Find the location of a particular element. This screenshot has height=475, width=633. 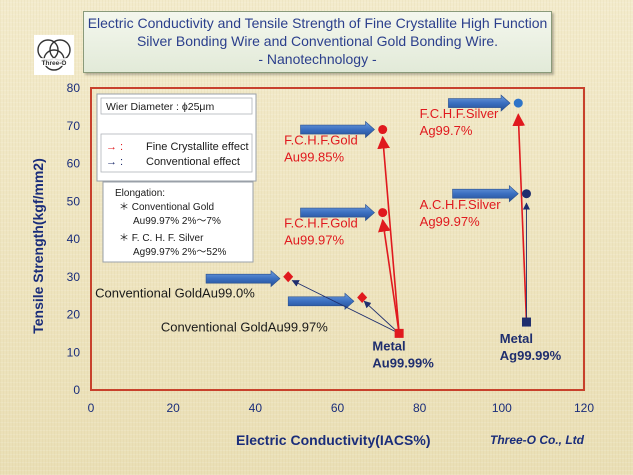

x-axis-label: Electric Conductivity(IACS%) is located at coordinates (333, 440).